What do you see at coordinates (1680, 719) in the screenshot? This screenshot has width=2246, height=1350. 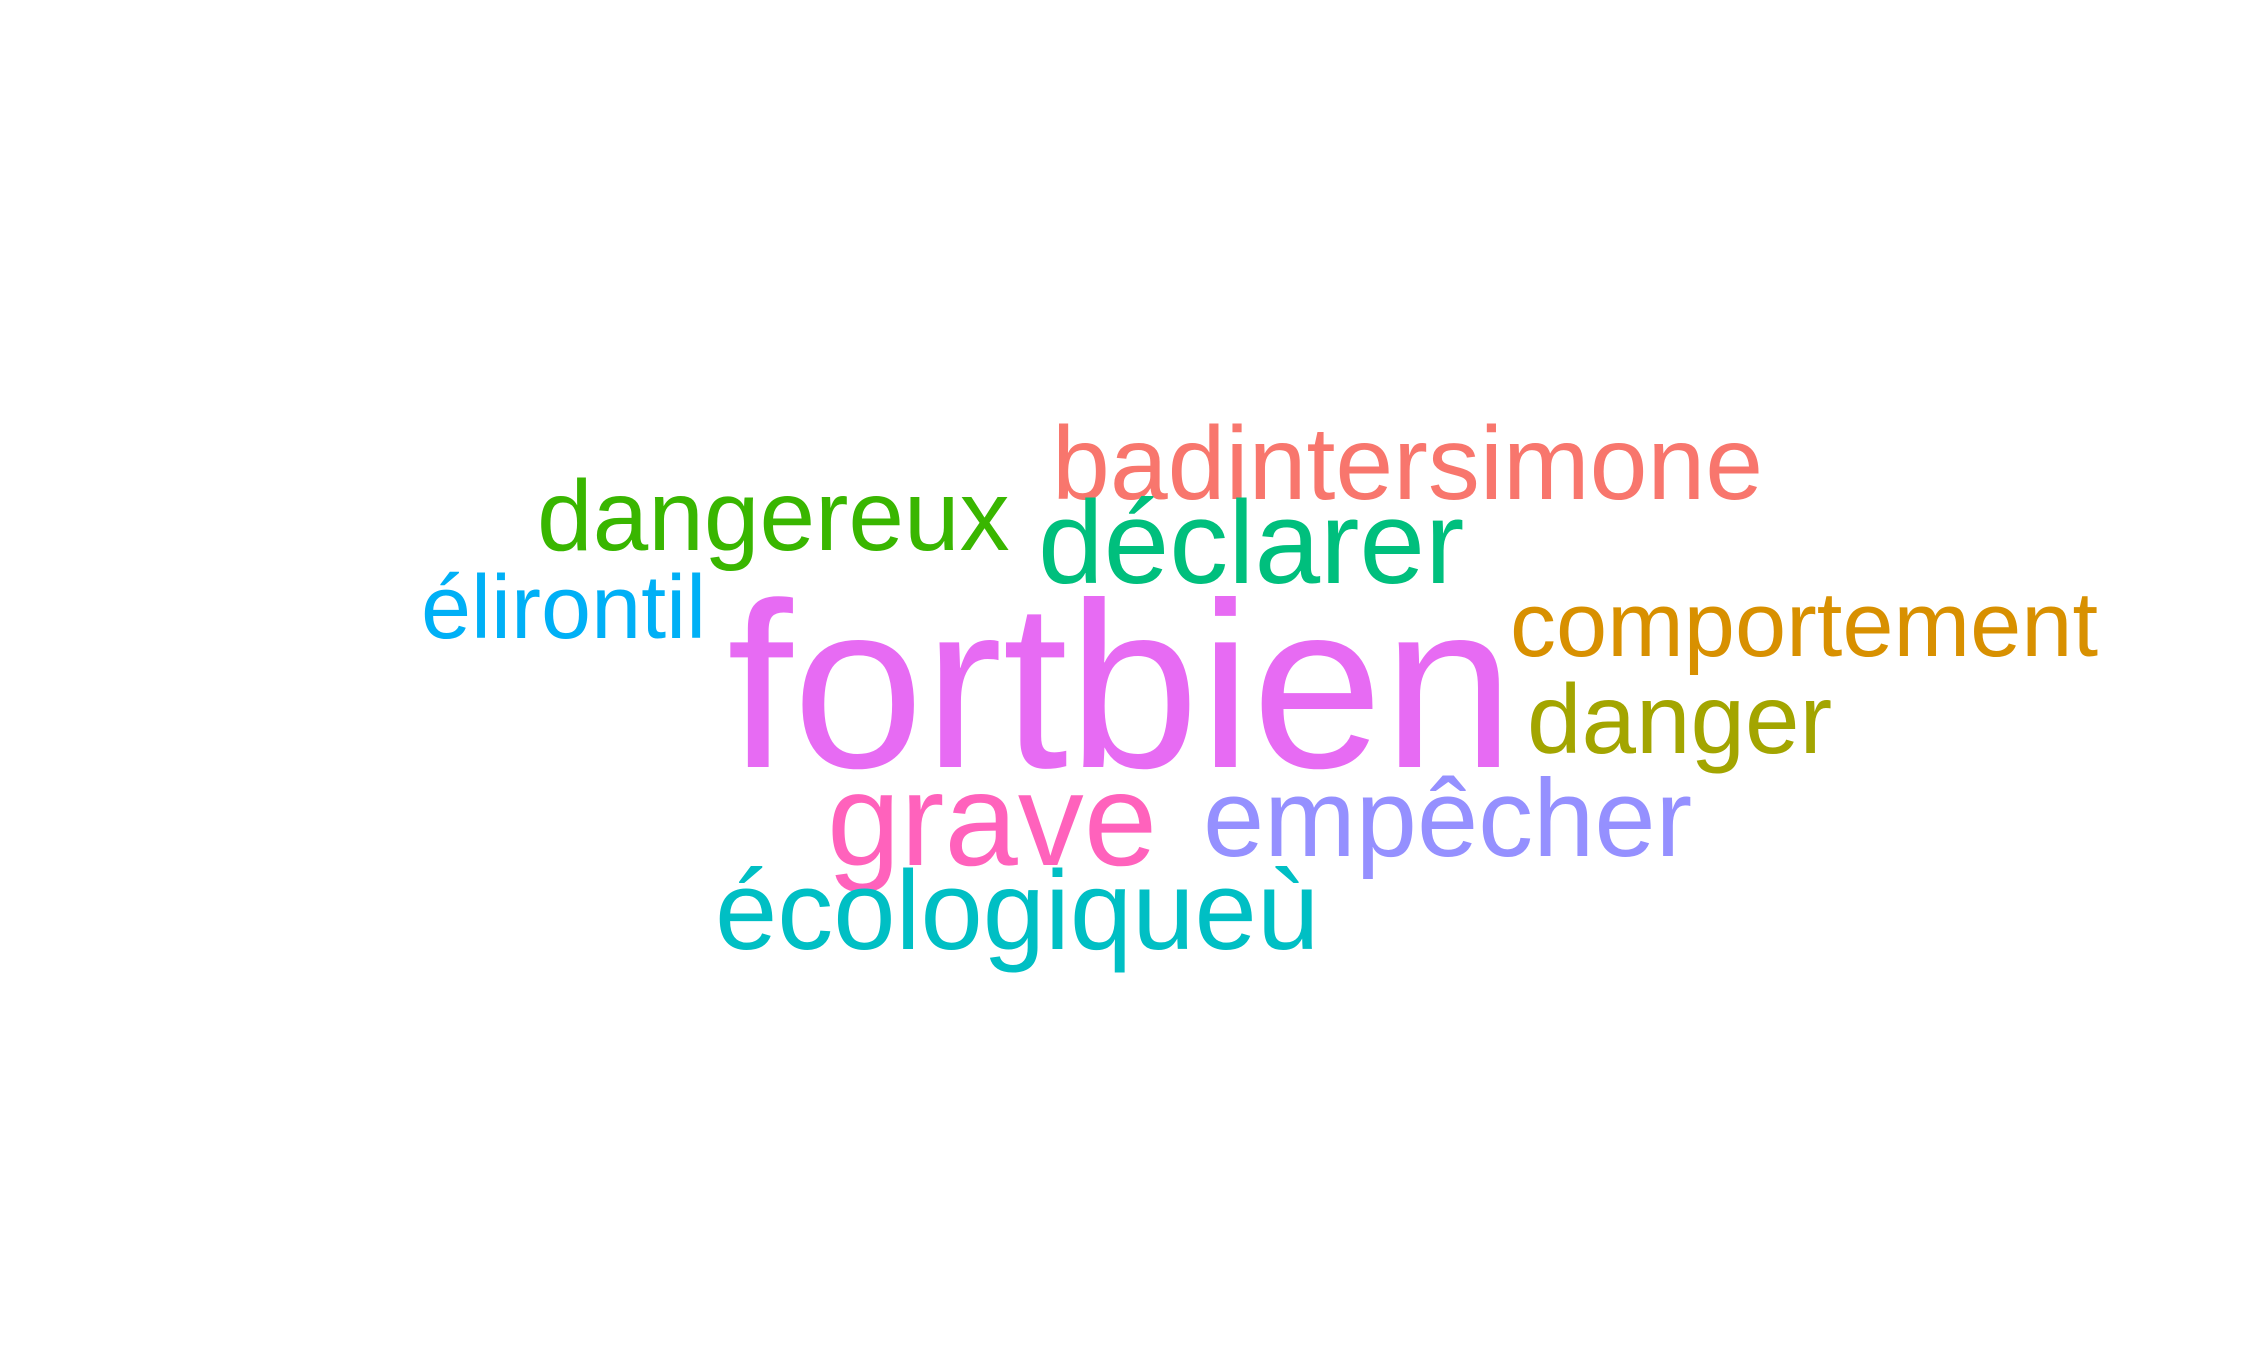 I see `word-danger: danger` at bounding box center [1680, 719].